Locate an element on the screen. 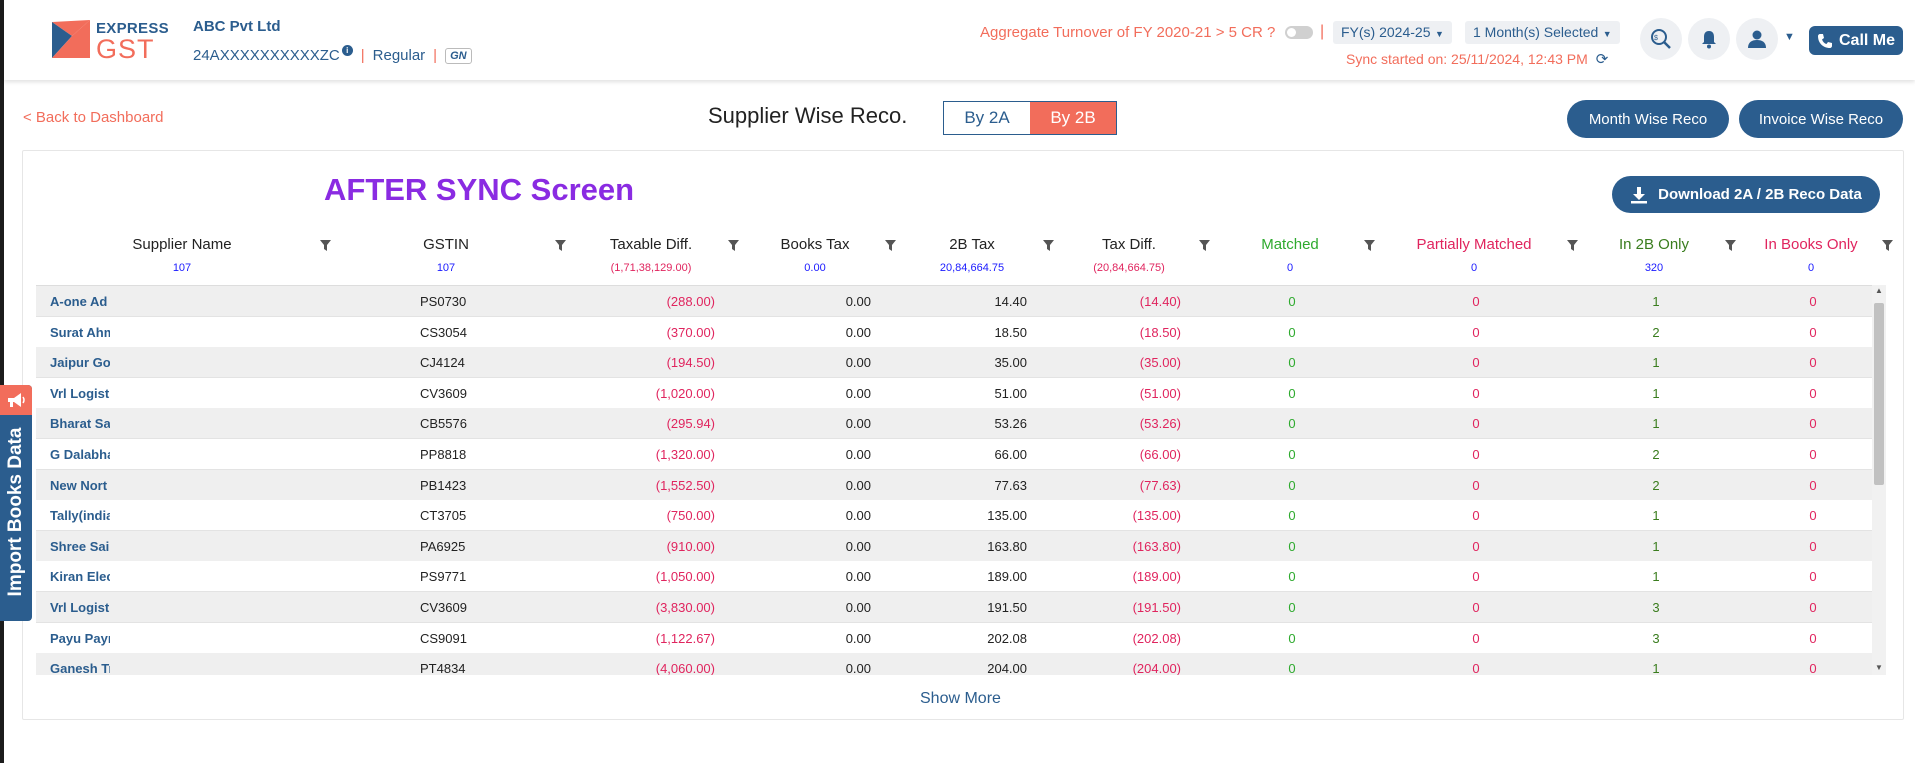 Image resolution: width=1915 pixels, height=763 pixels. taxable-diff-cell: (4,060.00) is located at coordinates (685, 668).